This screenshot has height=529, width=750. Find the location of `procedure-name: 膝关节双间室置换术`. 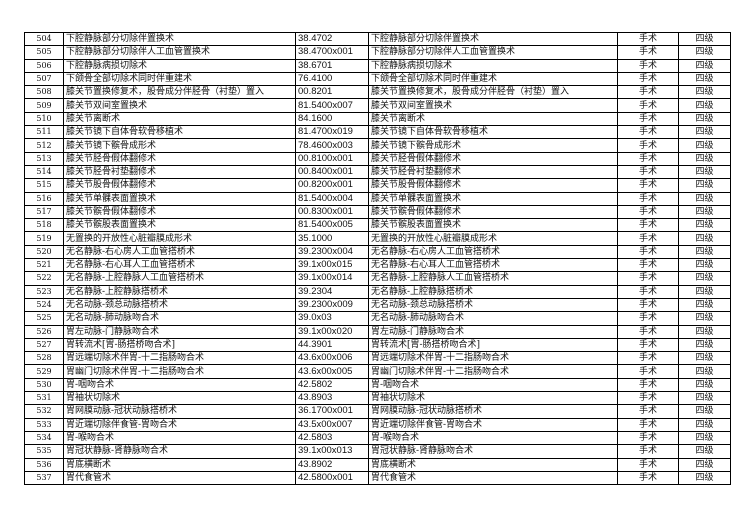

procedure-name: 膝关节双间室置换术 is located at coordinates (179, 105).